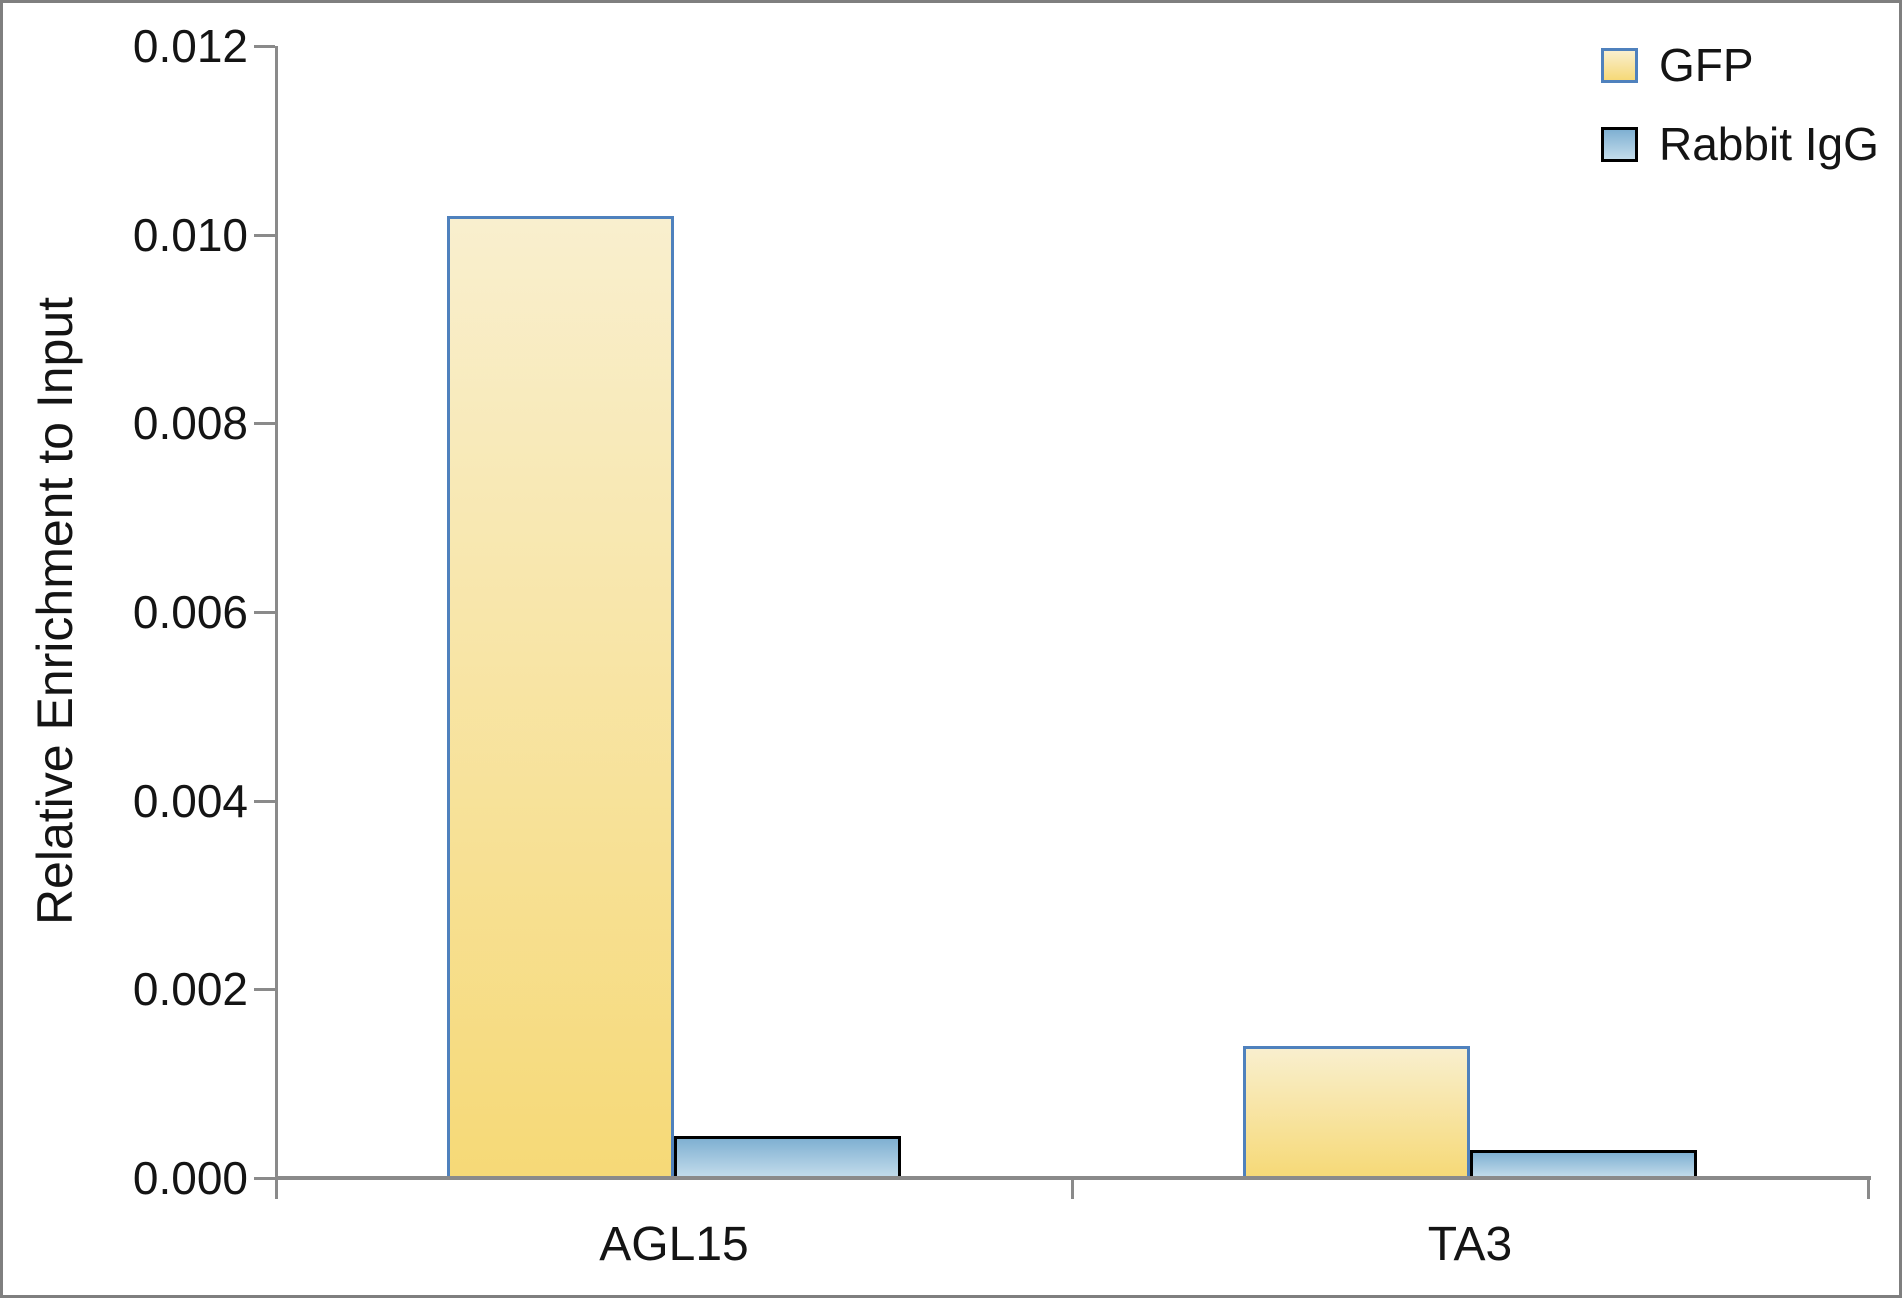  Describe the element at coordinates (1619, 144) in the screenshot. I see `rabbit-igg-legend-swatch` at that location.